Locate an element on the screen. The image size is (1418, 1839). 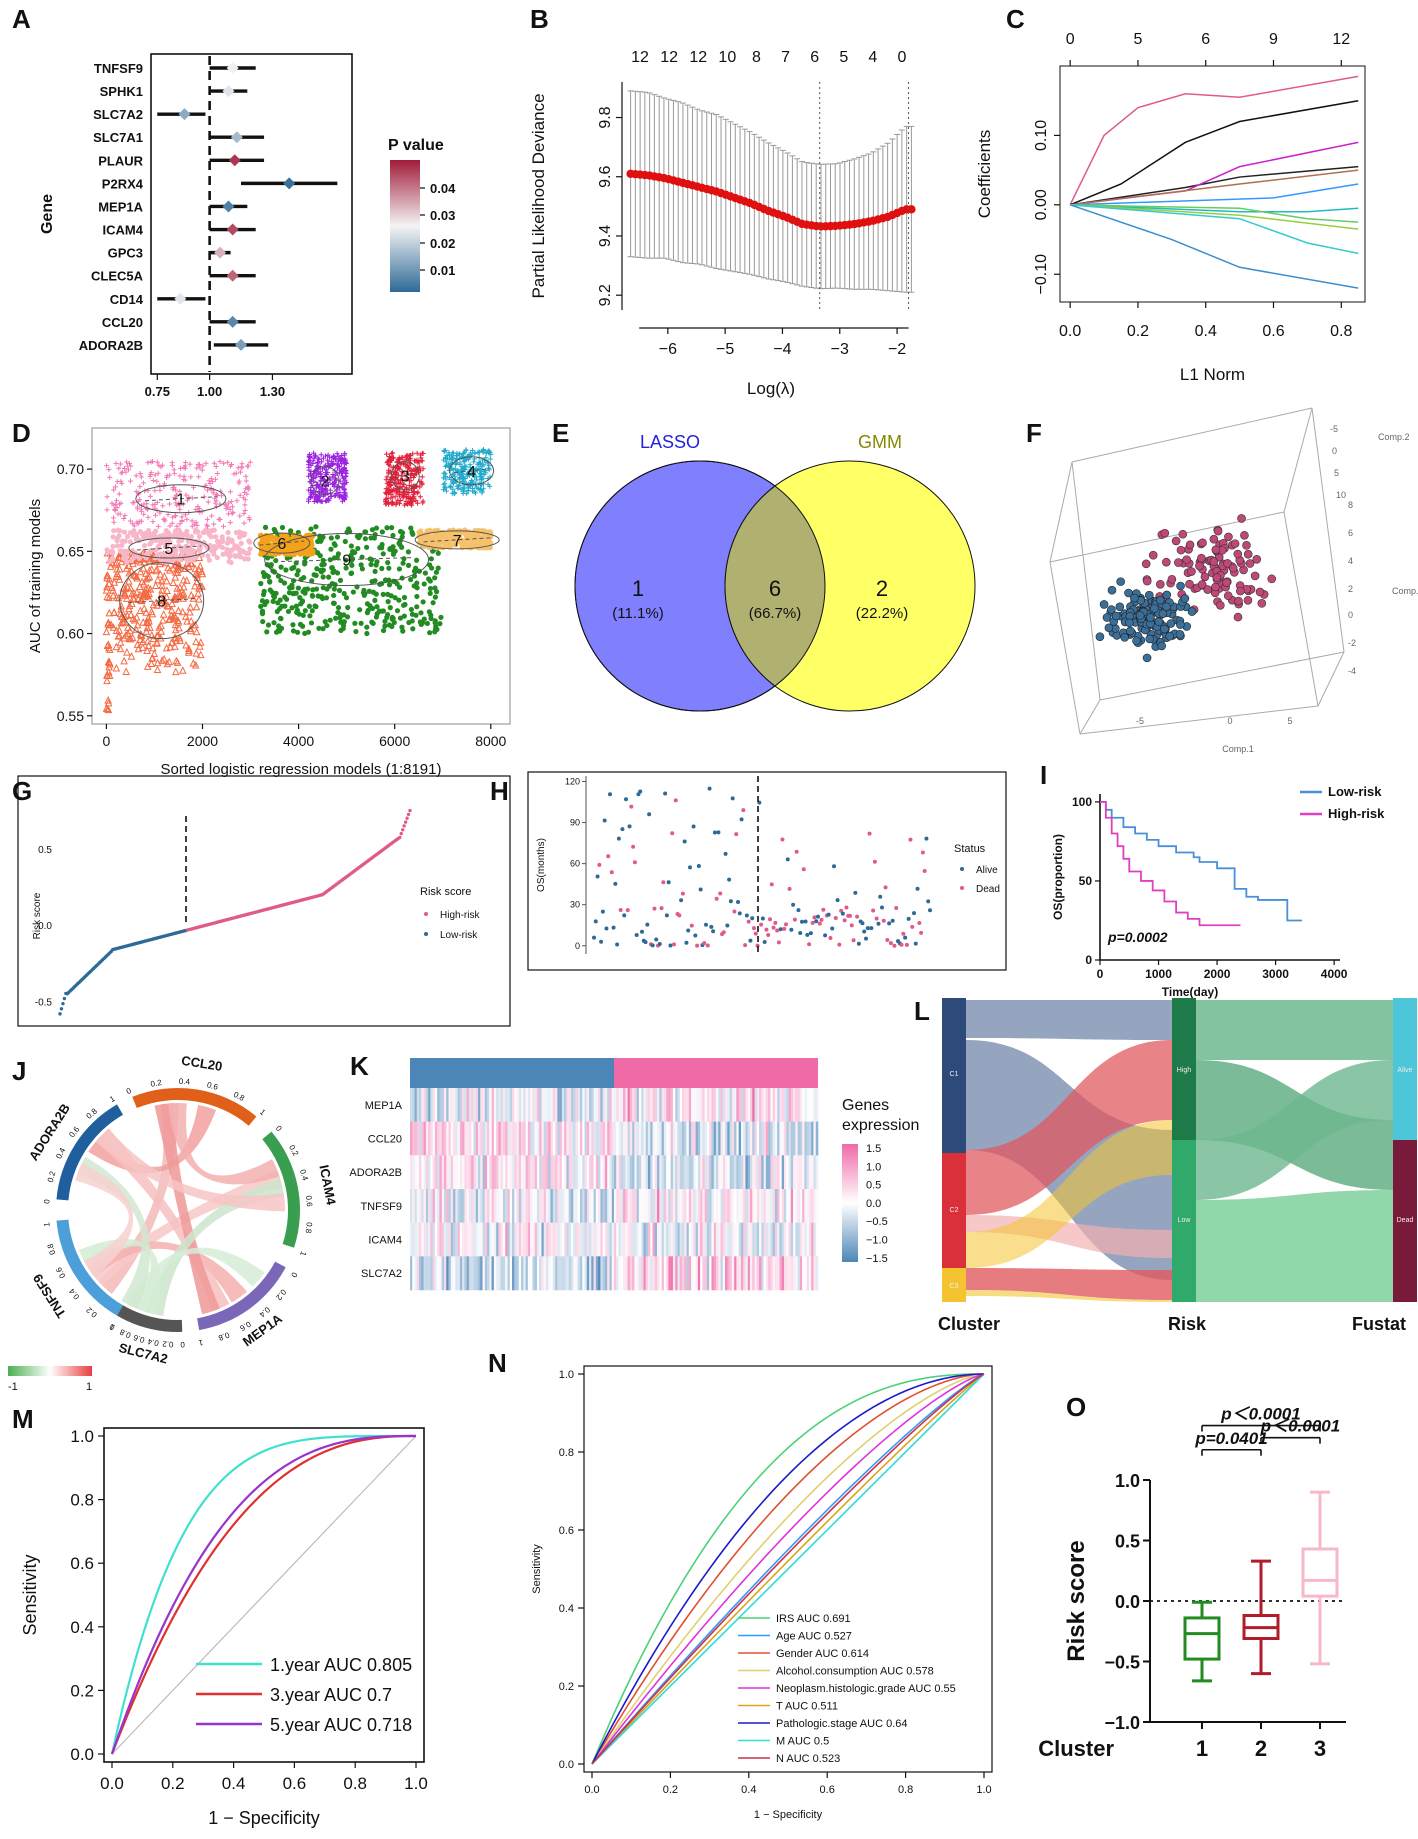
comp1-tick-label: 0 is located at coordinates (1229, 721).